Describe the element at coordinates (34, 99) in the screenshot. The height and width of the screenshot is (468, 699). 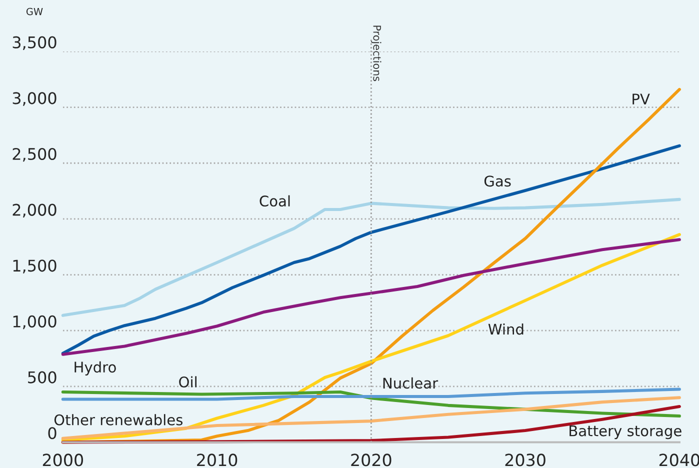
I see `y-tick-label: 3,000` at that location.